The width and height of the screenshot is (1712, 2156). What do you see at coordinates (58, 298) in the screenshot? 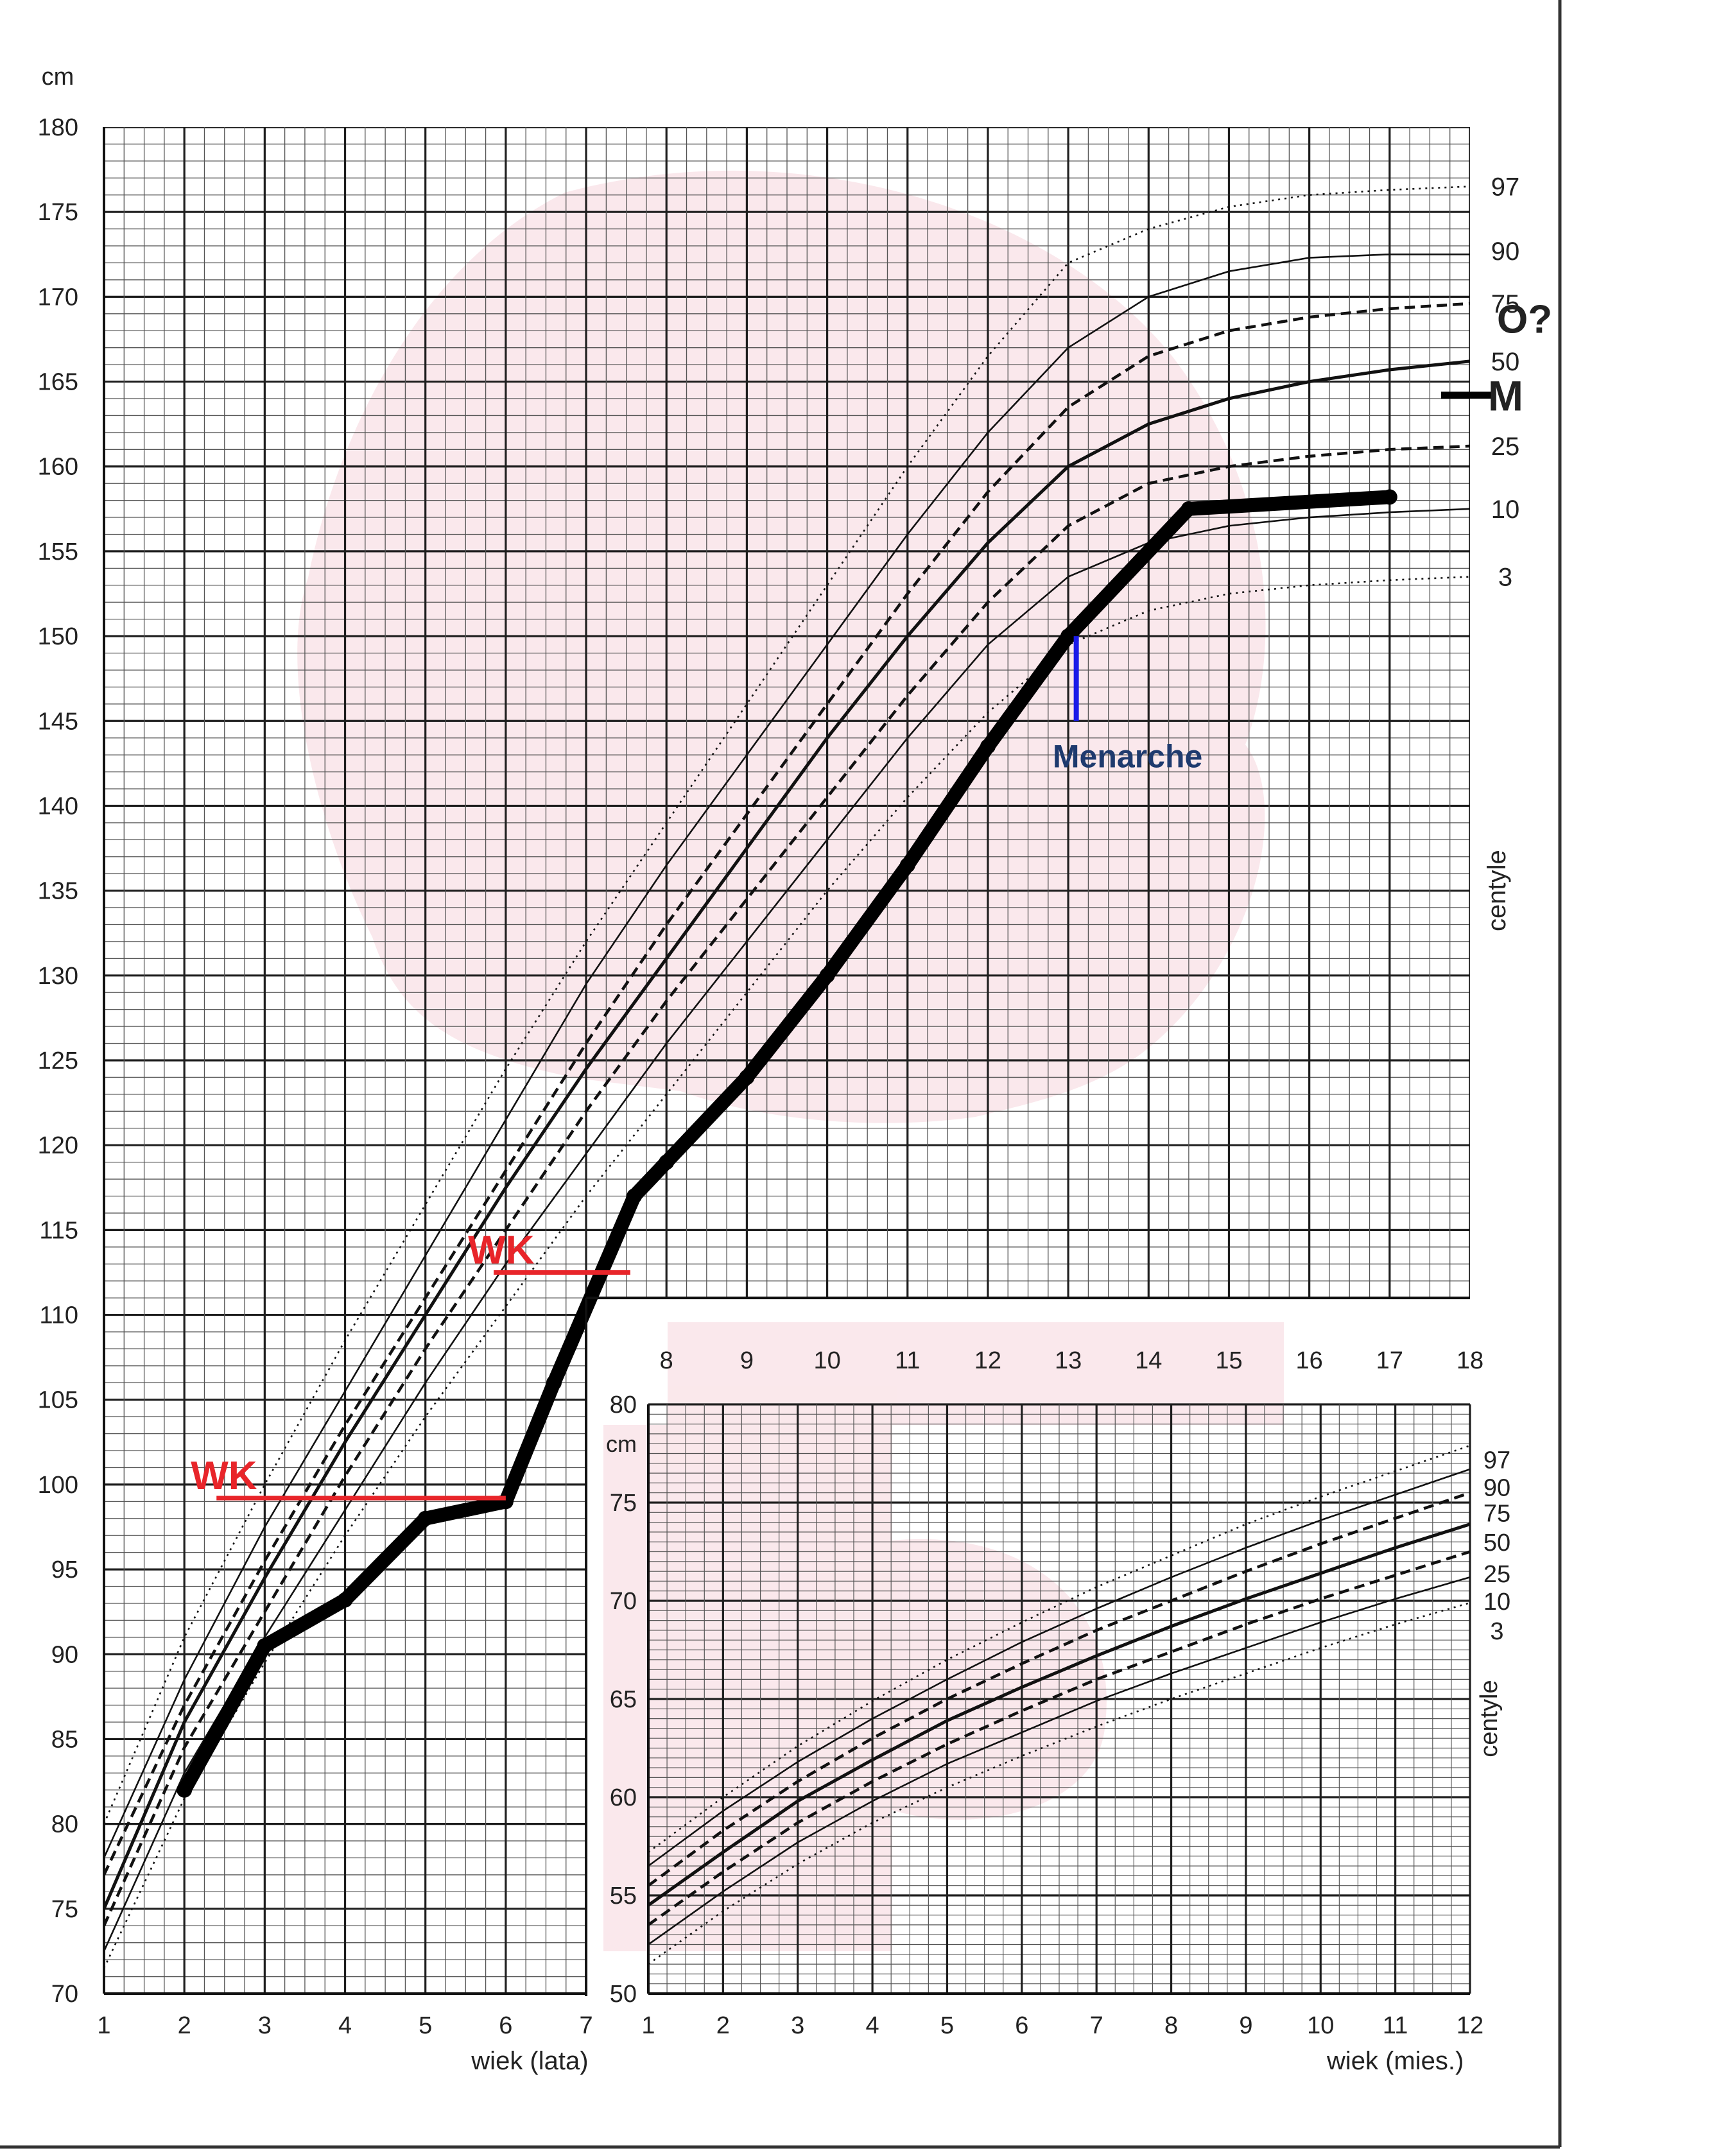
I see `main-y-tick-label: 170` at bounding box center [58, 298].